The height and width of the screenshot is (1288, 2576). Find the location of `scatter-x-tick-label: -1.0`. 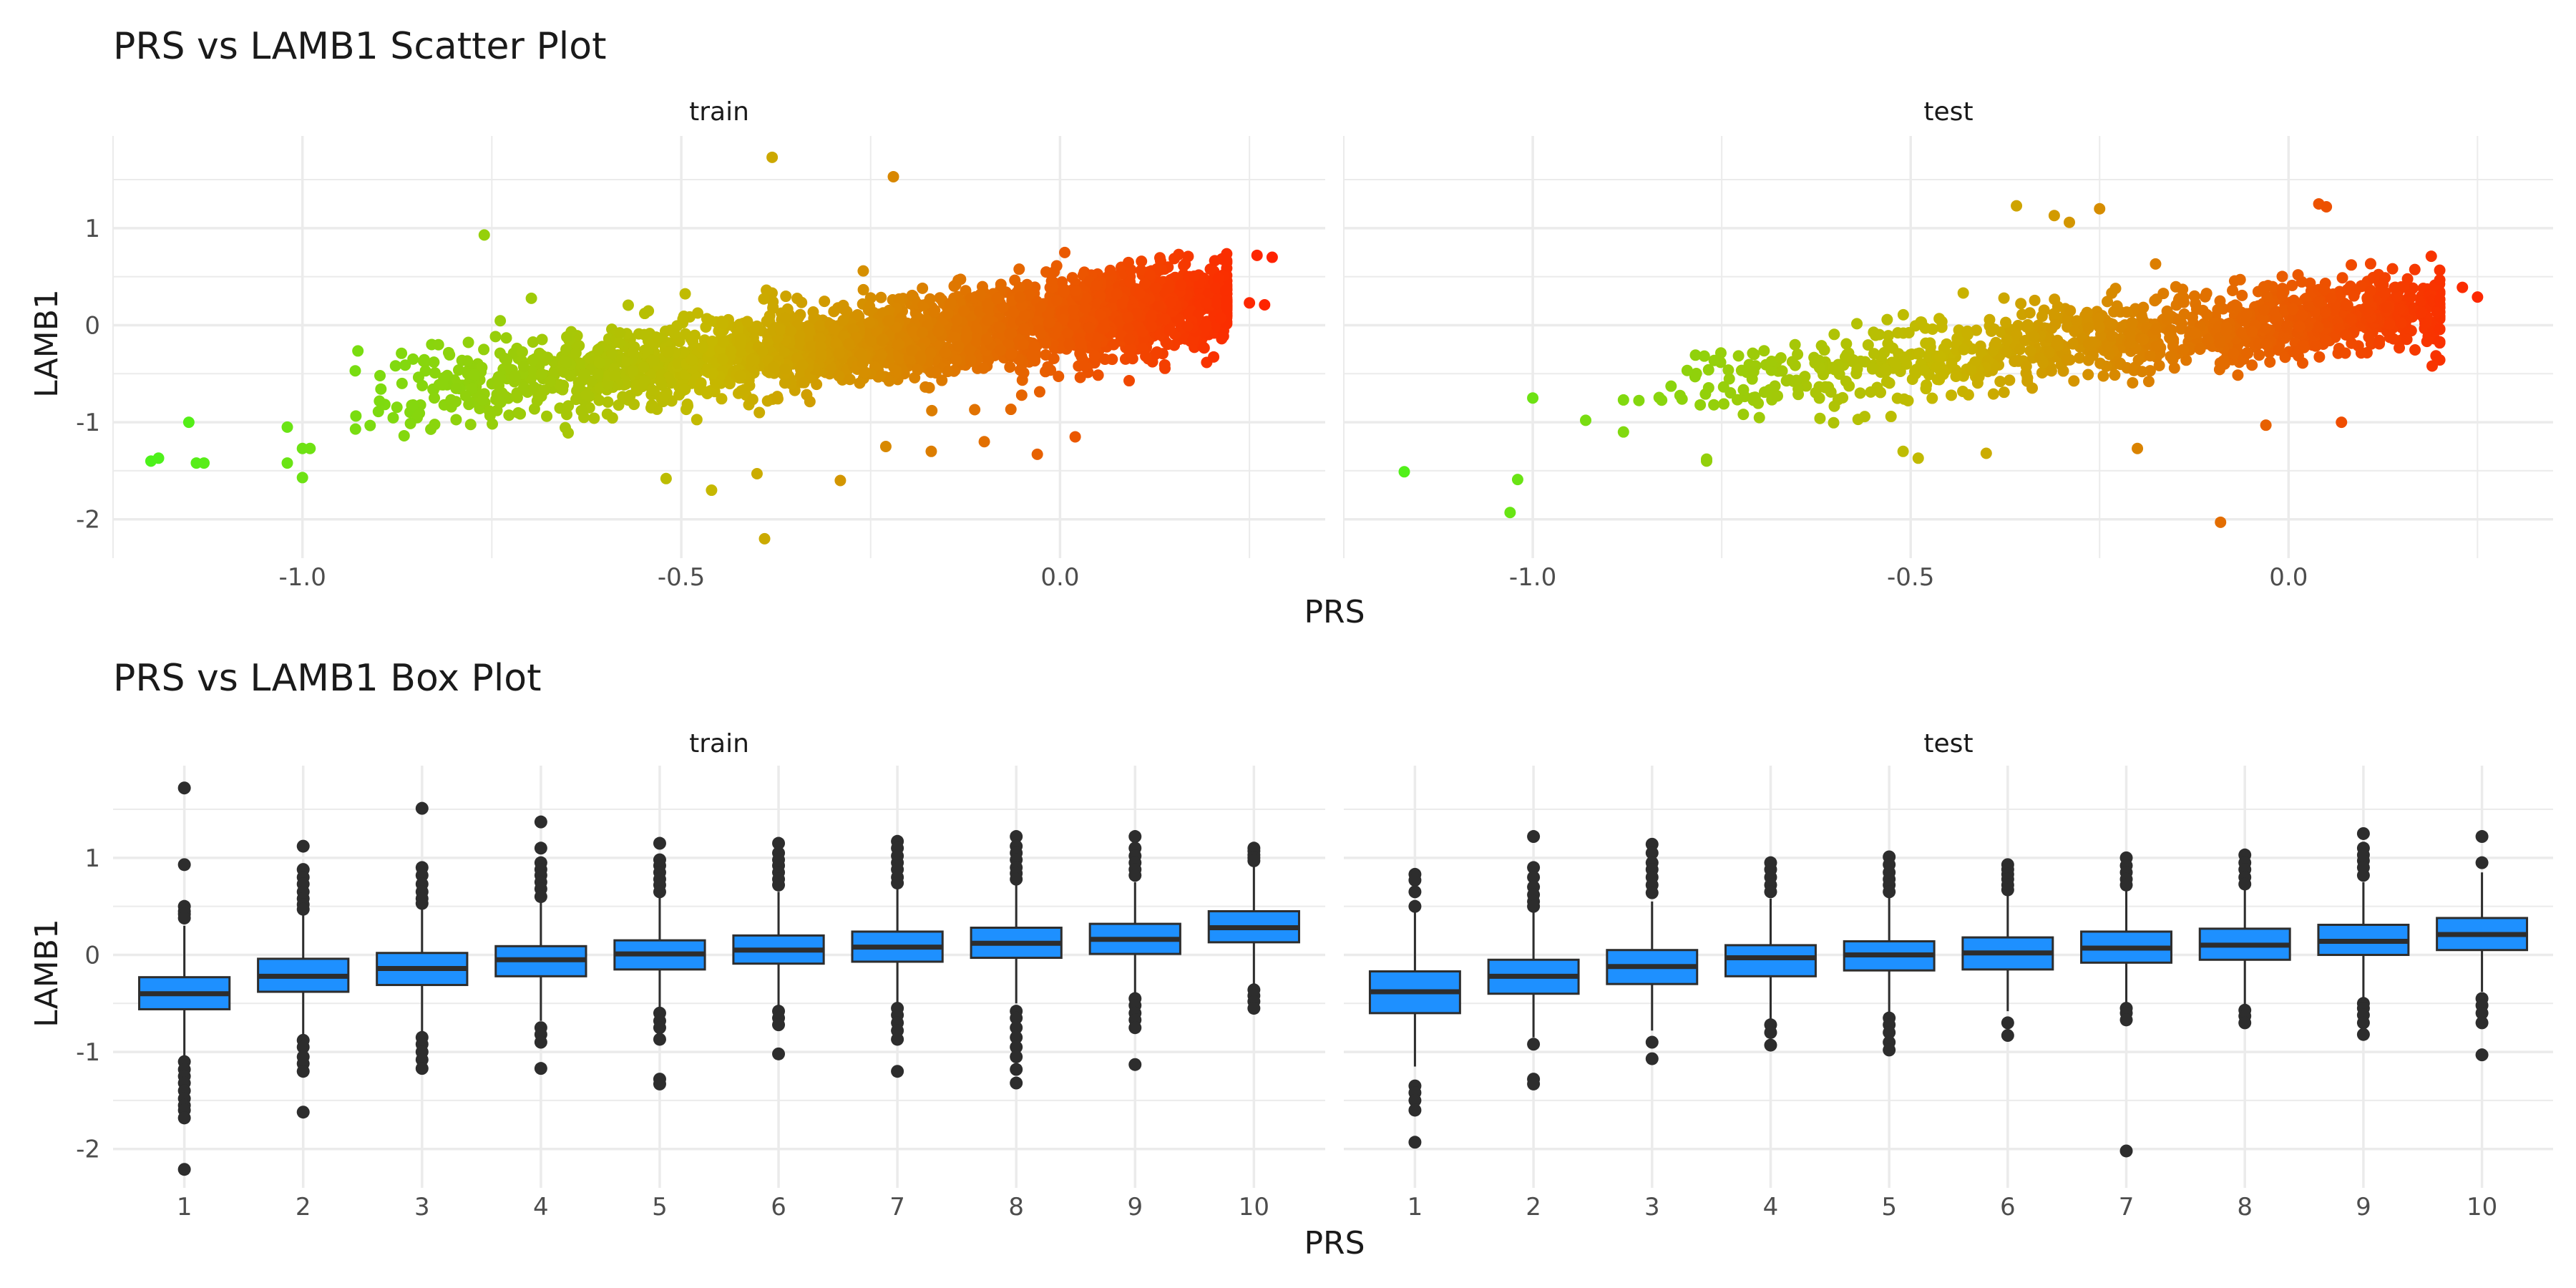

scatter-x-tick-label: -1.0 is located at coordinates (302, 577).